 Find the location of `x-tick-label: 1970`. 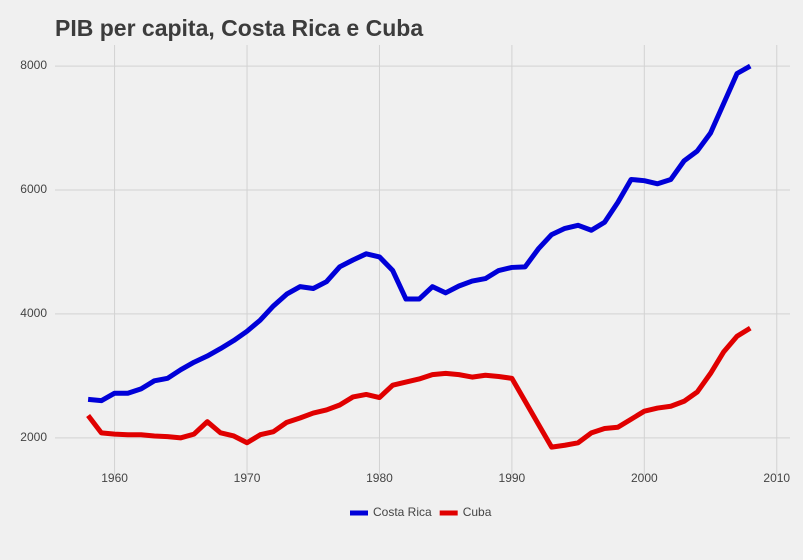

x-tick-label: 1970 is located at coordinates (247, 478).